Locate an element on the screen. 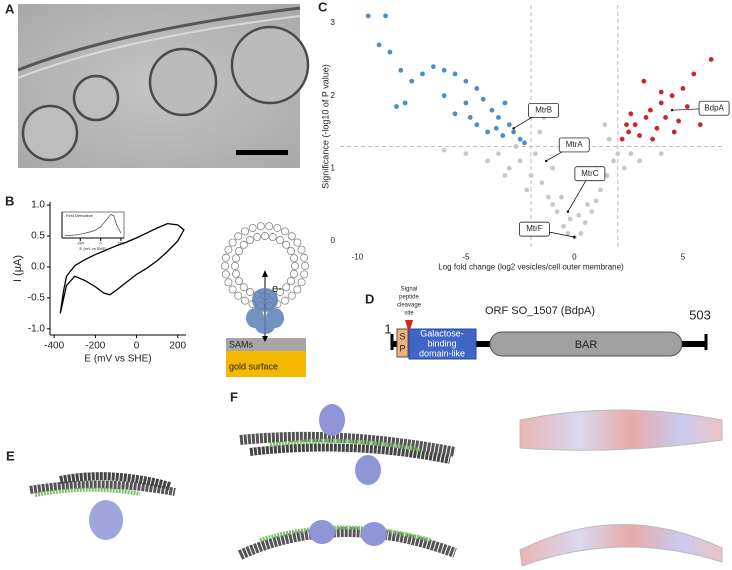 This screenshot has height=570, width=732. y-tick-label: -0.5 is located at coordinates (37, 298).